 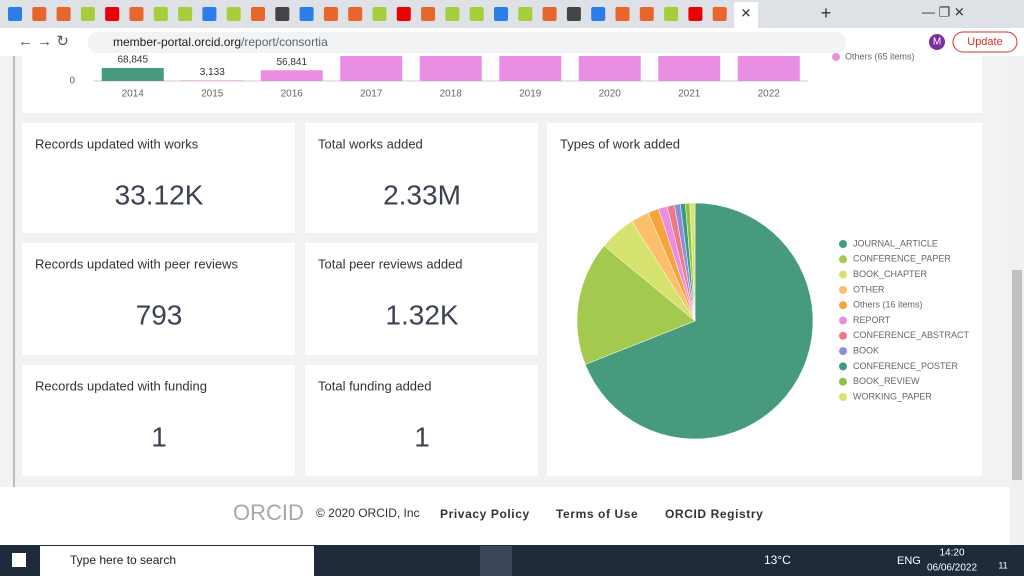 What do you see at coordinates (133, 94) in the screenshot?
I see `x-tick-label: 2014` at bounding box center [133, 94].